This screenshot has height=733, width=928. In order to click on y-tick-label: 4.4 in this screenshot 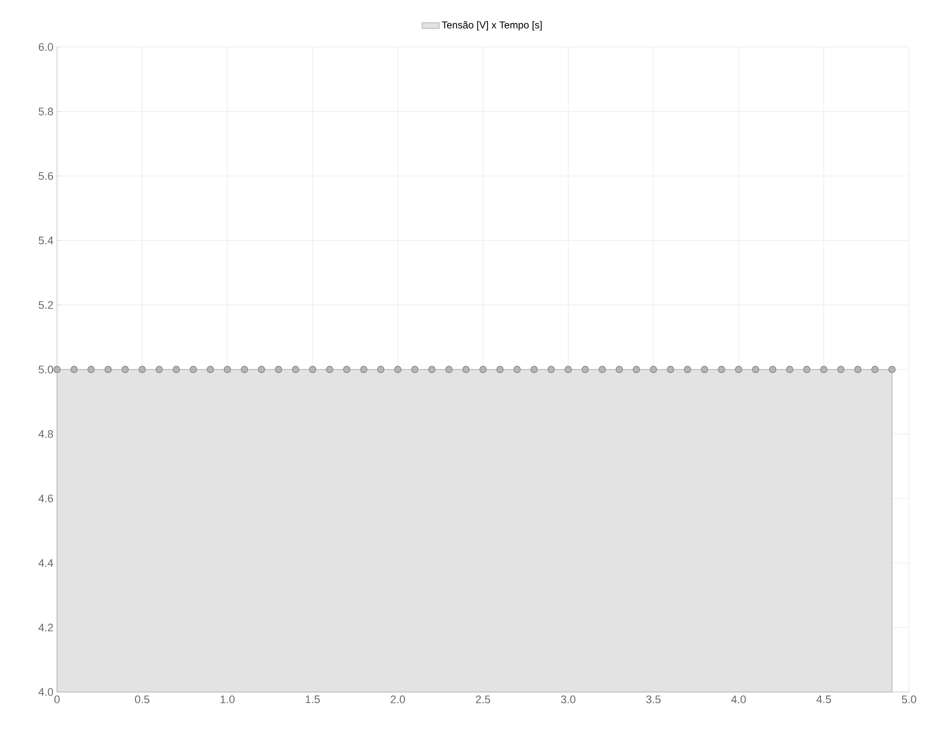, I will do `click(46, 563)`.